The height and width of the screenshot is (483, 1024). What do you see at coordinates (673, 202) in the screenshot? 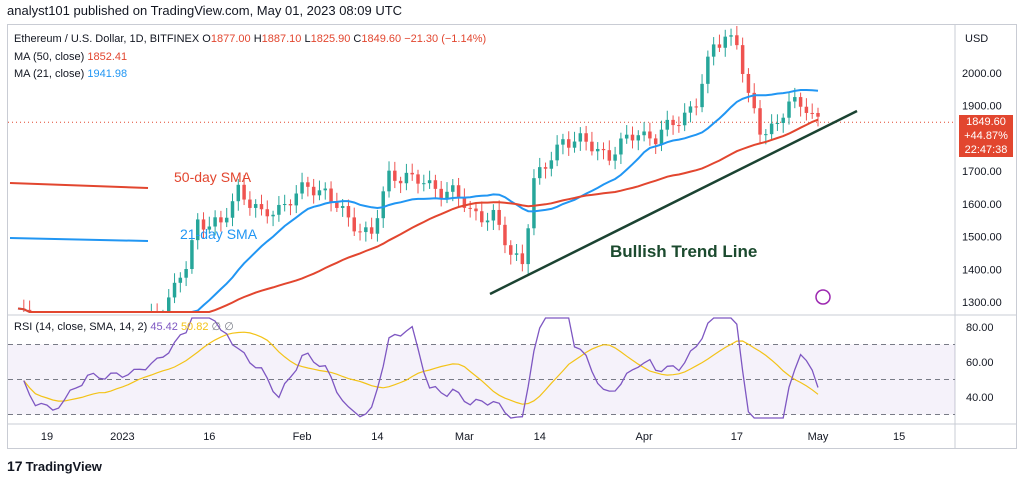
I see `bullish-trend-line` at bounding box center [673, 202].